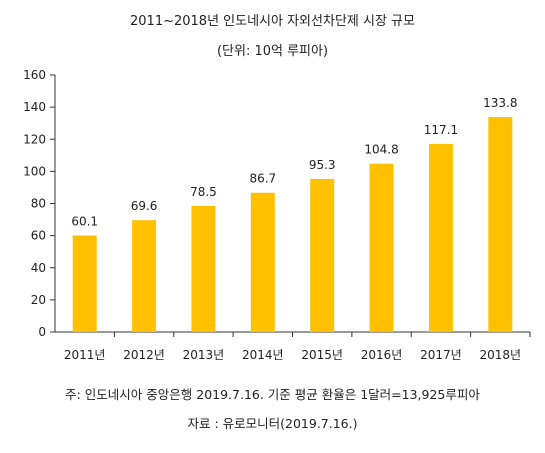 The height and width of the screenshot is (453, 545). What do you see at coordinates (84, 221) in the screenshot?
I see `data-label: 60.1` at bounding box center [84, 221].